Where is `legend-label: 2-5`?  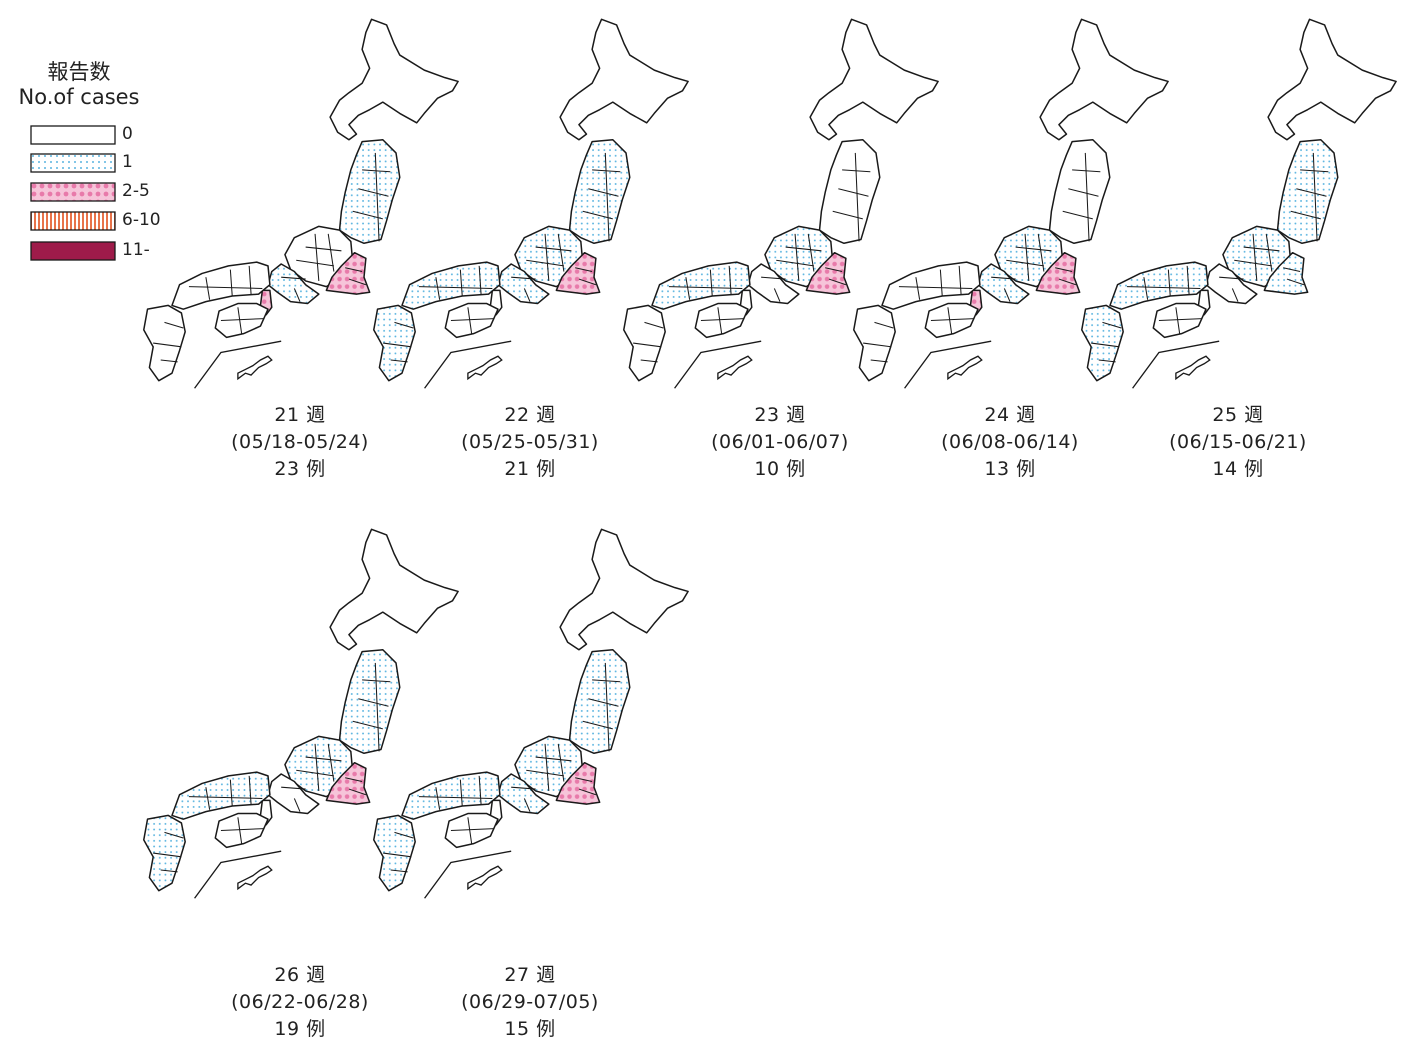
legend-label: 2-5 is located at coordinates (136, 191).